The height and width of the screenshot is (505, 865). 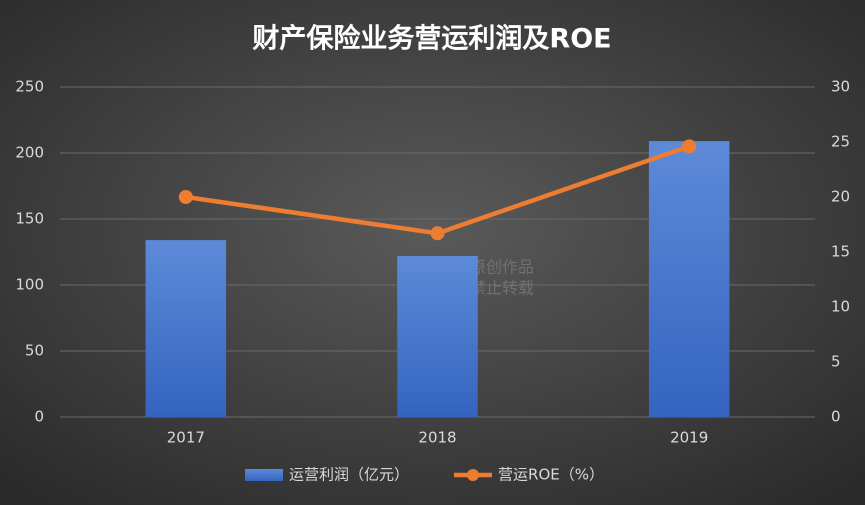 What do you see at coordinates (840, 307) in the screenshot?
I see `y2-tick-label: 10` at bounding box center [840, 307].